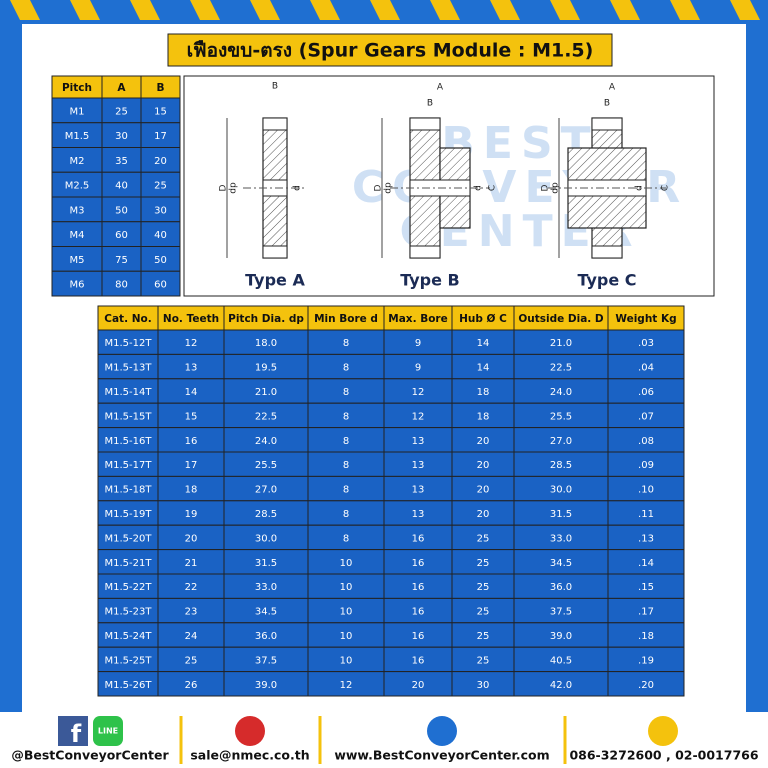 Image resolution: width=768 pixels, height=768 pixels. Describe the element at coordinates (646, 660) in the screenshot. I see `cell-text: .19` at that location.